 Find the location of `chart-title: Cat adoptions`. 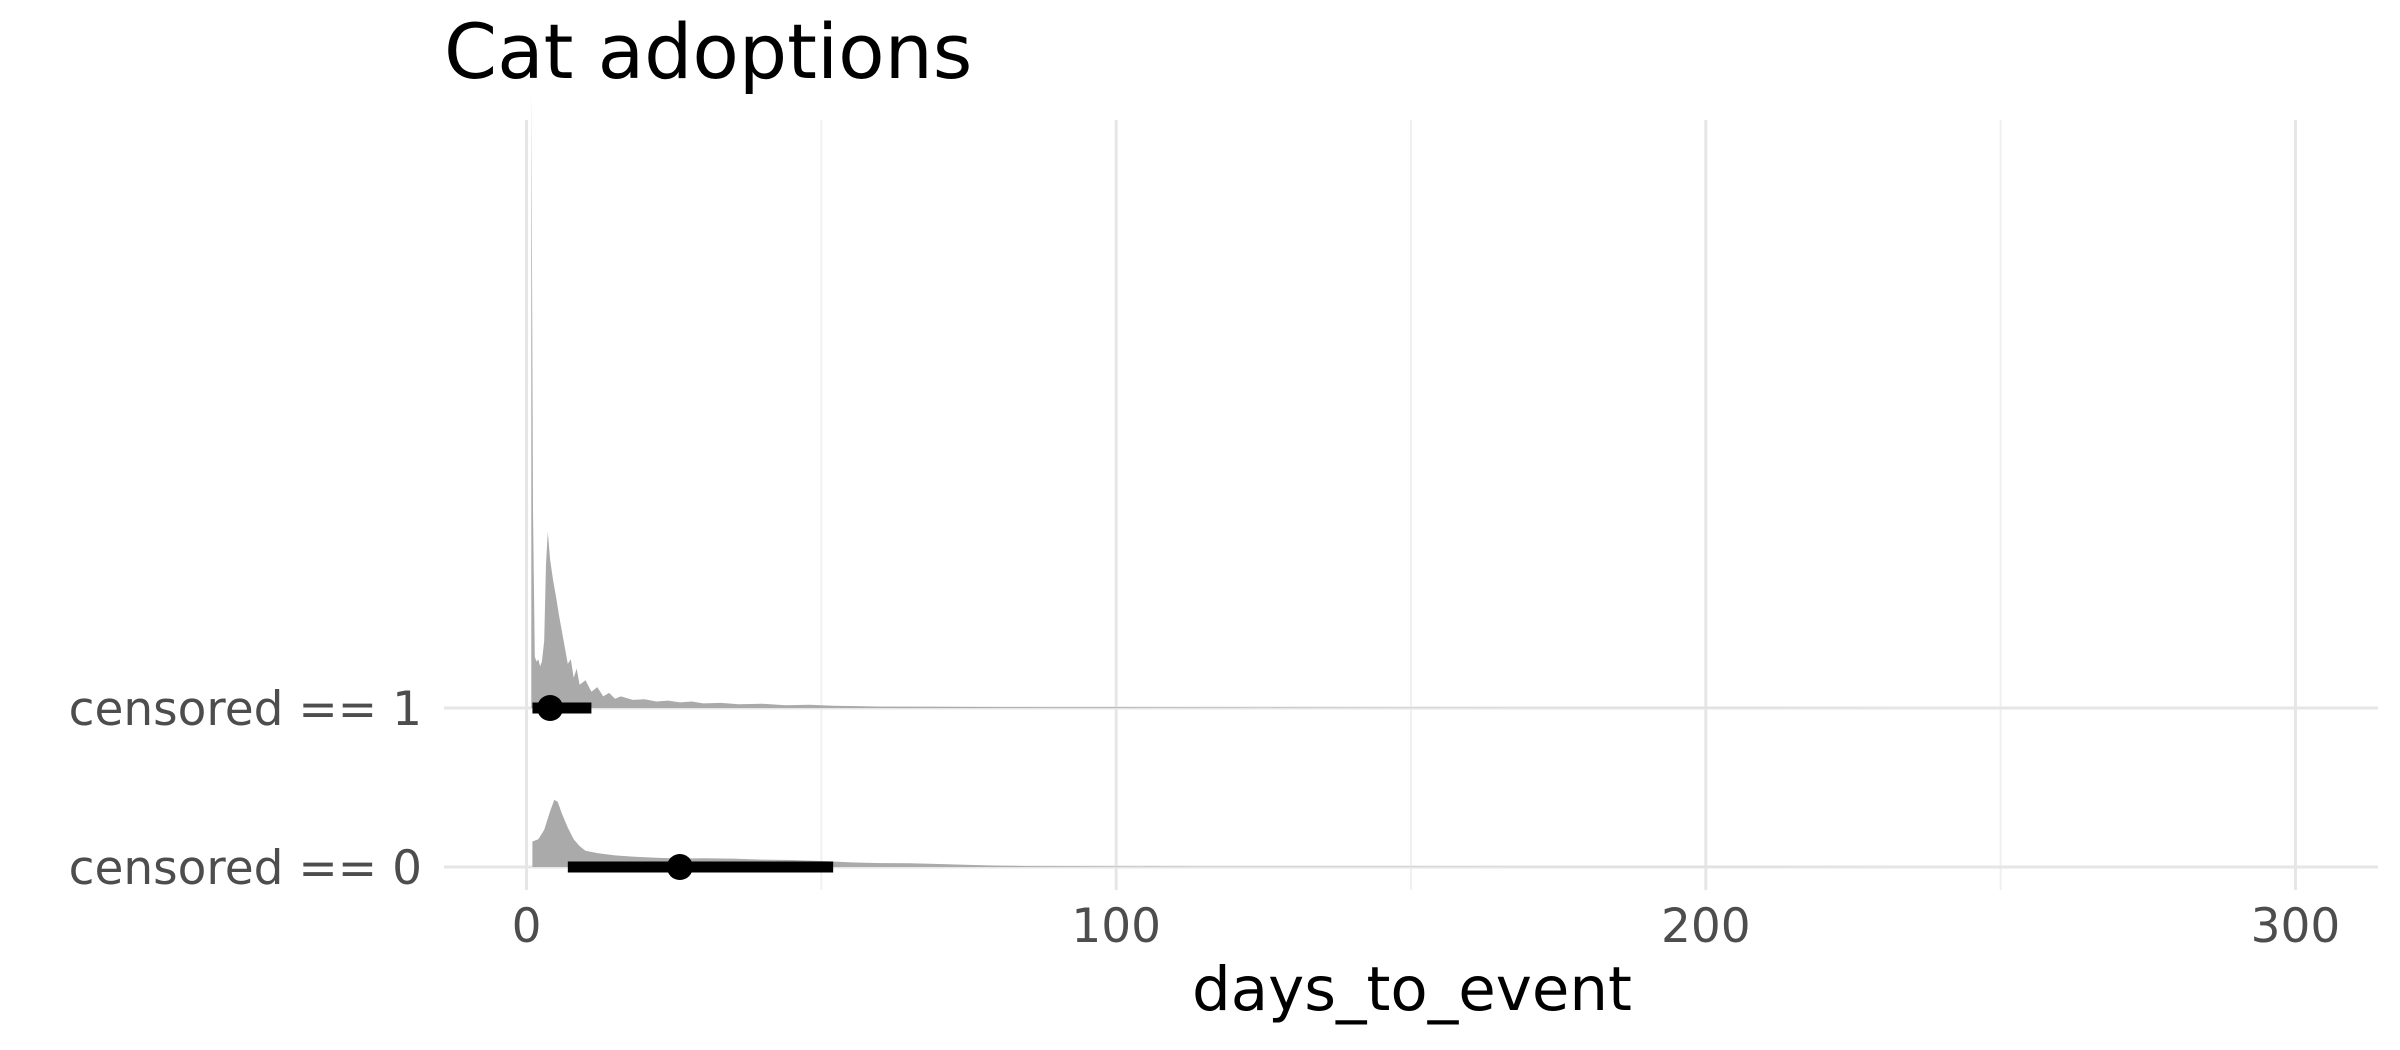

chart-title: Cat adoptions is located at coordinates (708, 51).